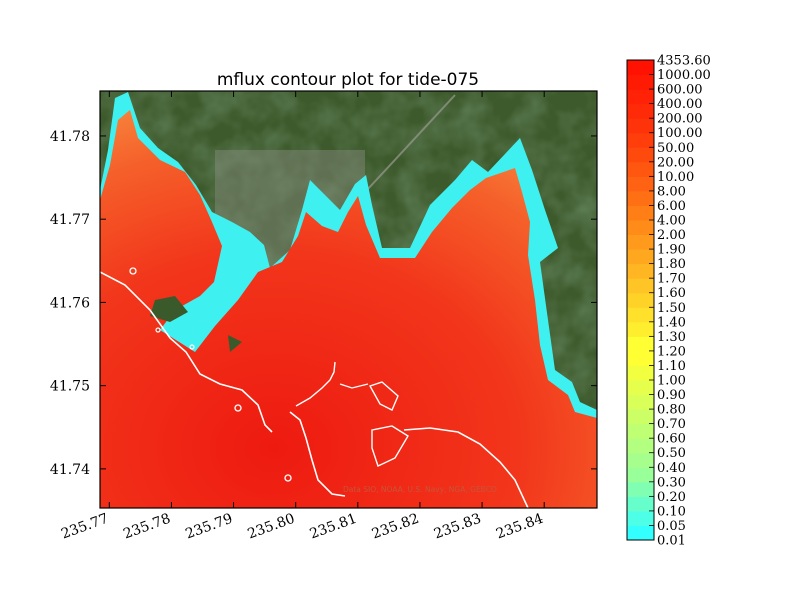  I want to click on colorbar-label: 50.00, so click(675, 148).